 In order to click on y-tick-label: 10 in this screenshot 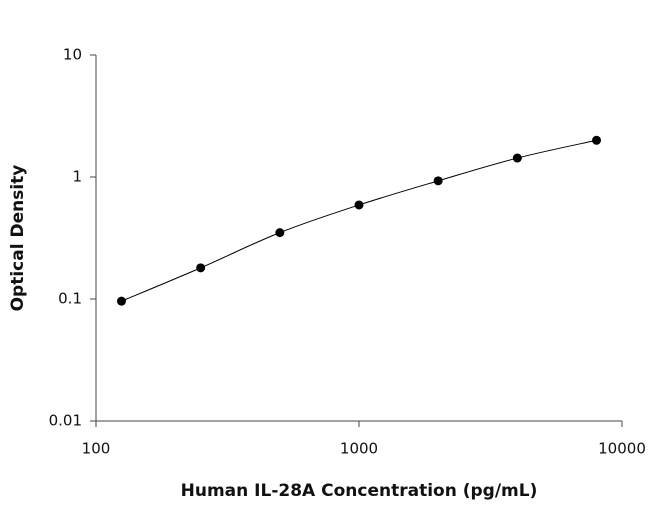, I will do `click(72, 55)`.